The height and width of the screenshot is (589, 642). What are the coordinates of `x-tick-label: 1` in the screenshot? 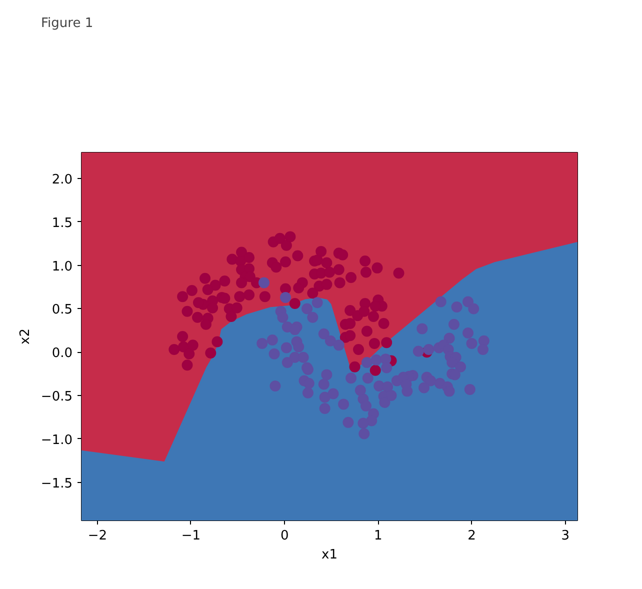 It's located at (378, 536).